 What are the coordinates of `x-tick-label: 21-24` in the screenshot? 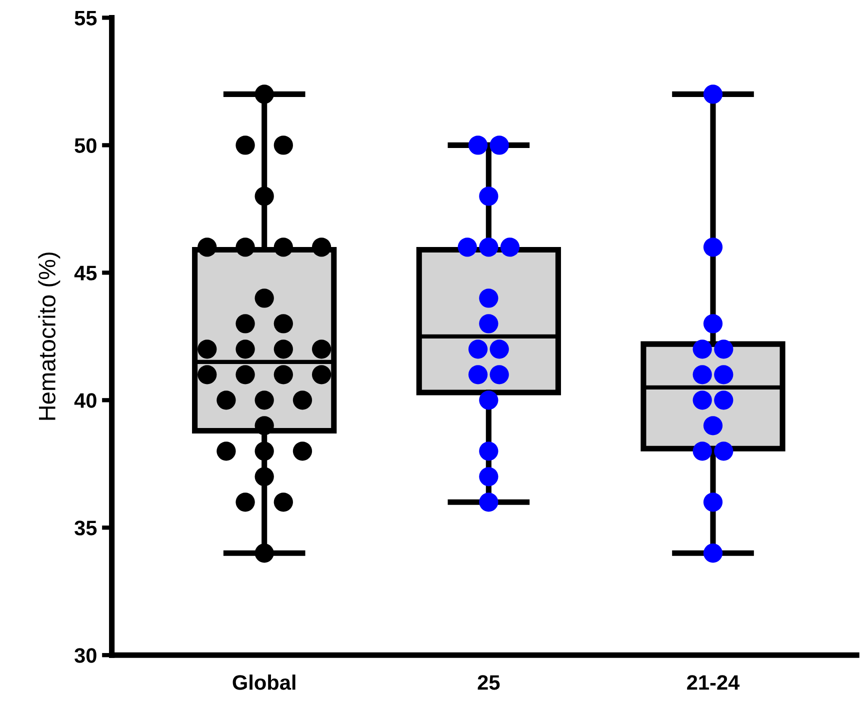 It's located at (713, 682).